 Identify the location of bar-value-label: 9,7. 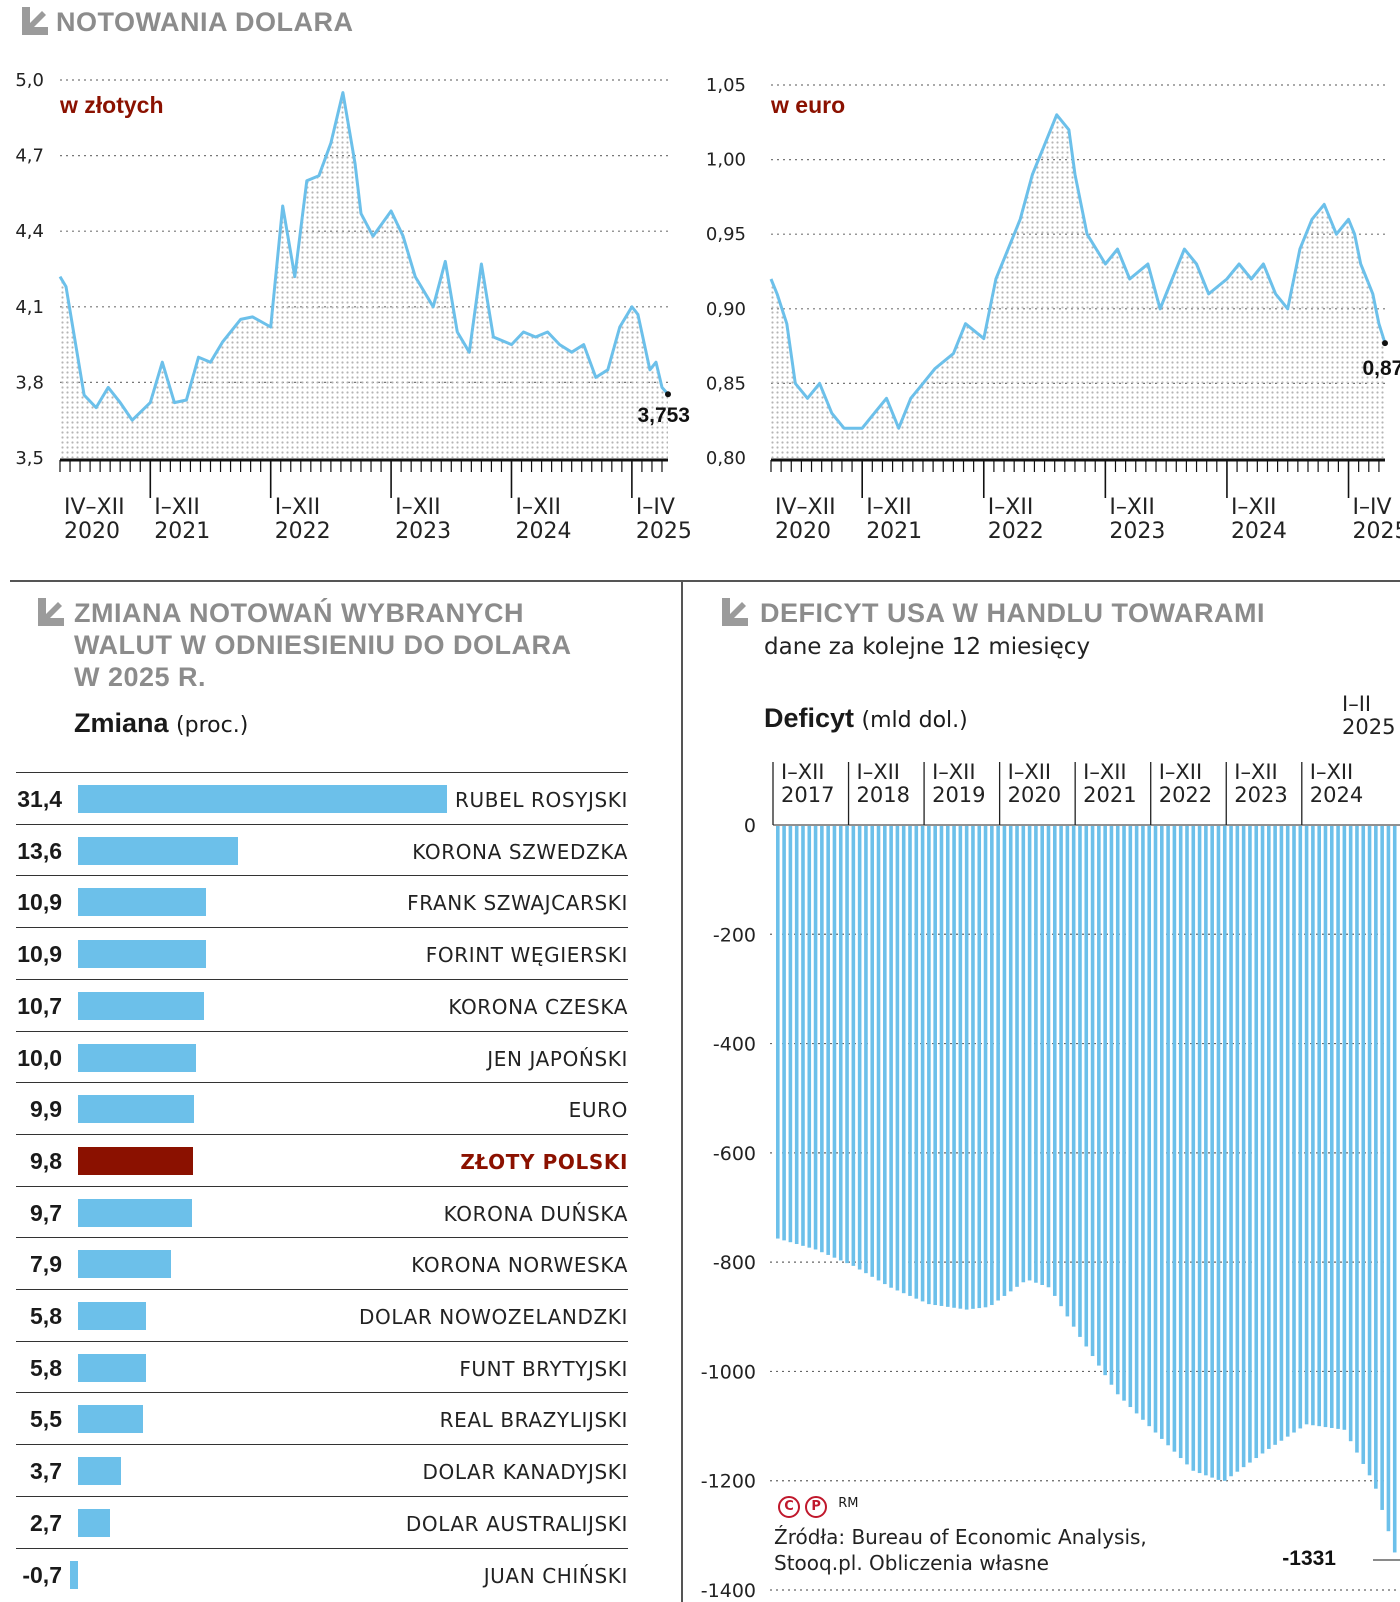
(46, 1212).